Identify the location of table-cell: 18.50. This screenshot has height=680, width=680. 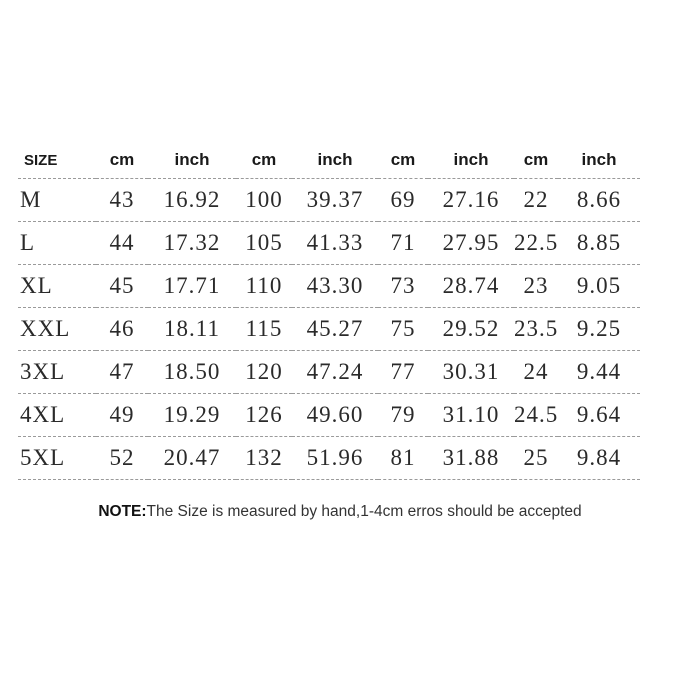
(192, 372).